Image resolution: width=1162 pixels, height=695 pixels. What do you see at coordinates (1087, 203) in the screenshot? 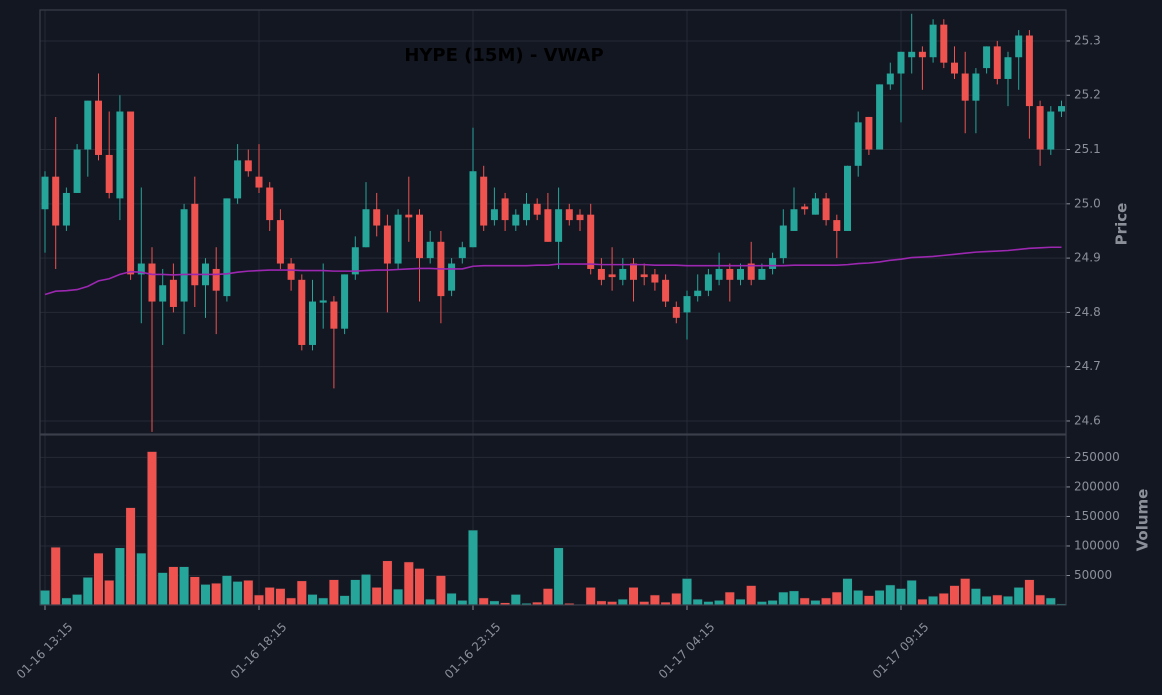
I see `y-tick-label: 25.0` at bounding box center [1087, 203].